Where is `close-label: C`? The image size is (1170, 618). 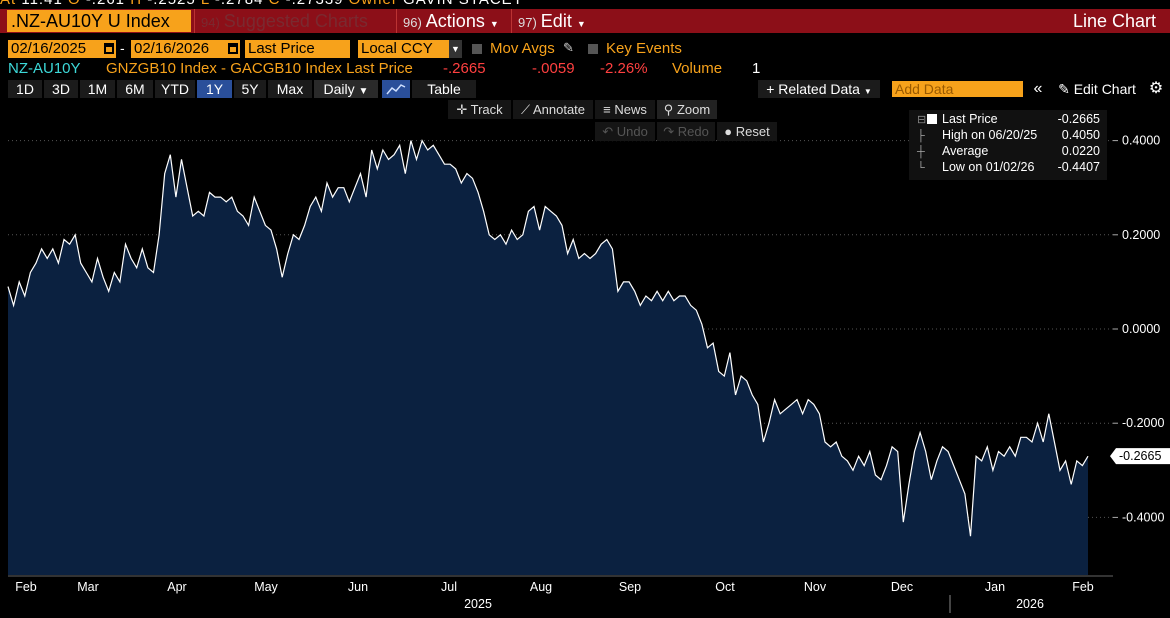 close-label: C is located at coordinates (275, 4).